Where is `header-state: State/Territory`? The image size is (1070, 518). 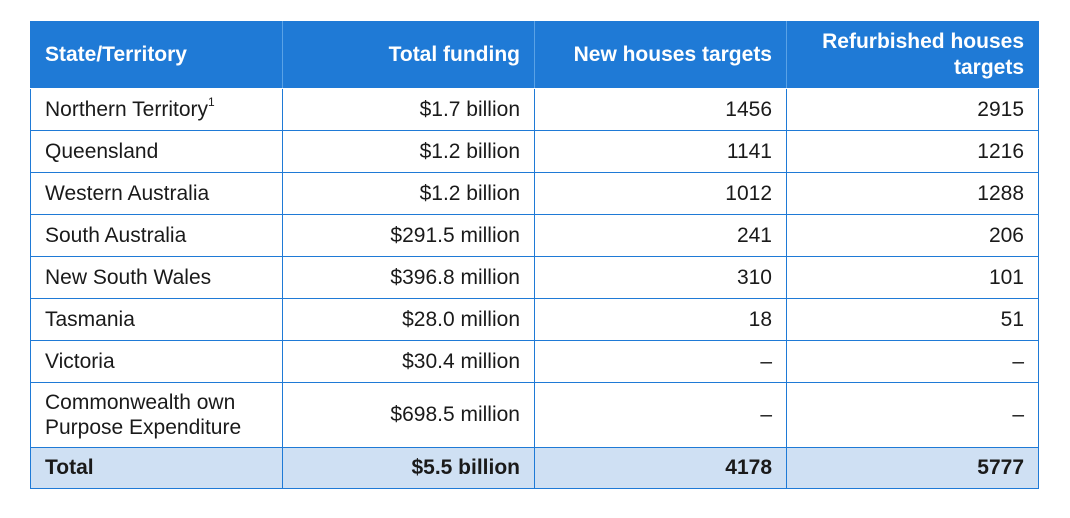 header-state: State/Territory is located at coordinates (156, 55).